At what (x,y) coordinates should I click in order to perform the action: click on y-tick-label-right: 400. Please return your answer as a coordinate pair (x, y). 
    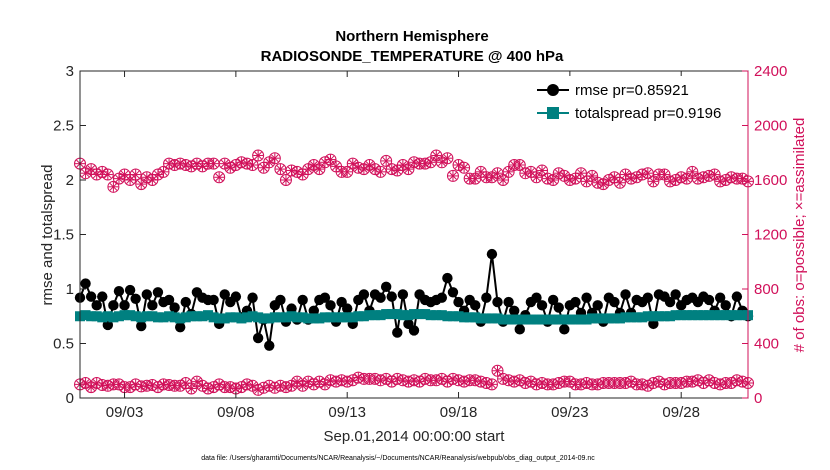
    Looking at the image, I should click on (766, 344).